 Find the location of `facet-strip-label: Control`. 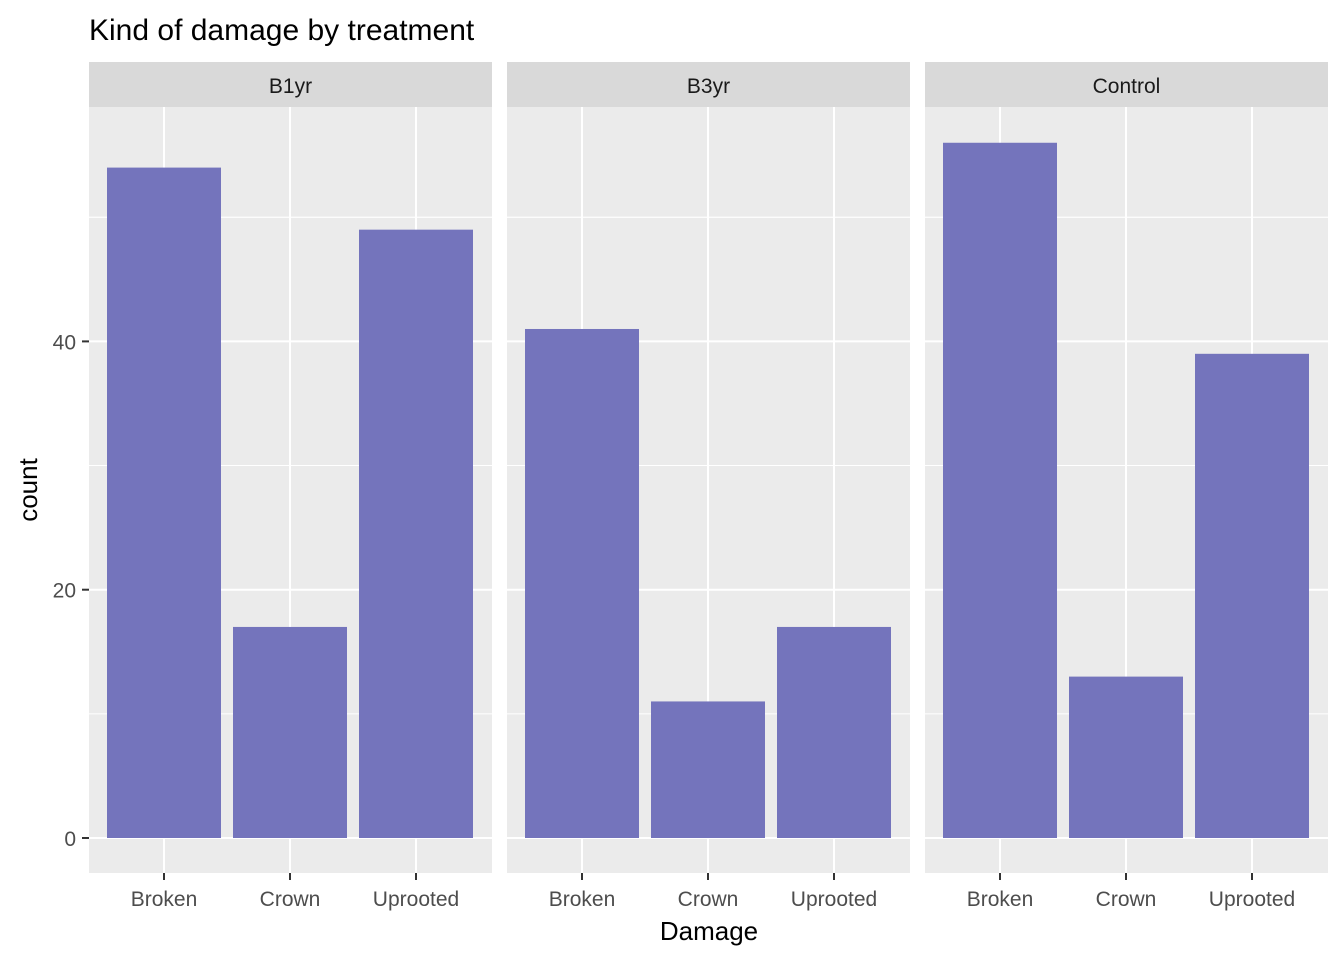

facet-strip-label: Control is located at coordinates (1127, 86).